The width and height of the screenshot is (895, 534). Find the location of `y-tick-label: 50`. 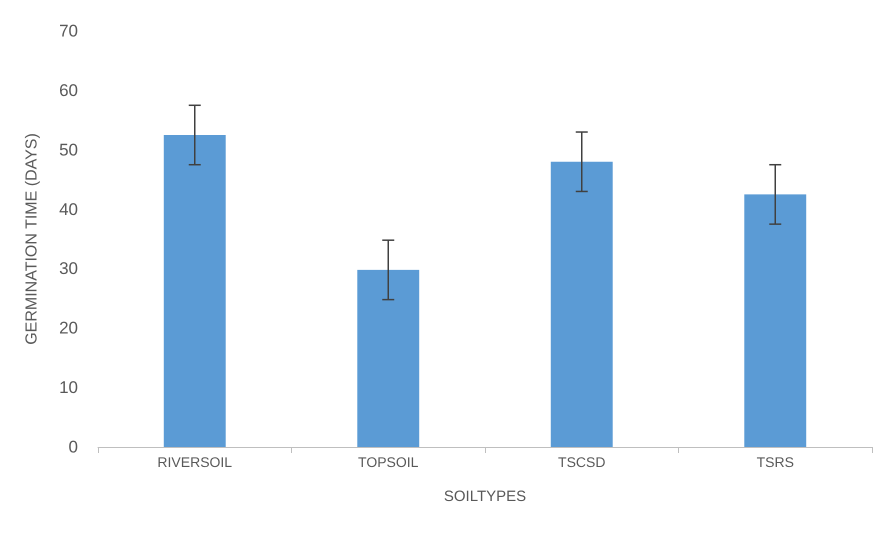

y-tick-label: 50 is located at coordinates (68, 150).